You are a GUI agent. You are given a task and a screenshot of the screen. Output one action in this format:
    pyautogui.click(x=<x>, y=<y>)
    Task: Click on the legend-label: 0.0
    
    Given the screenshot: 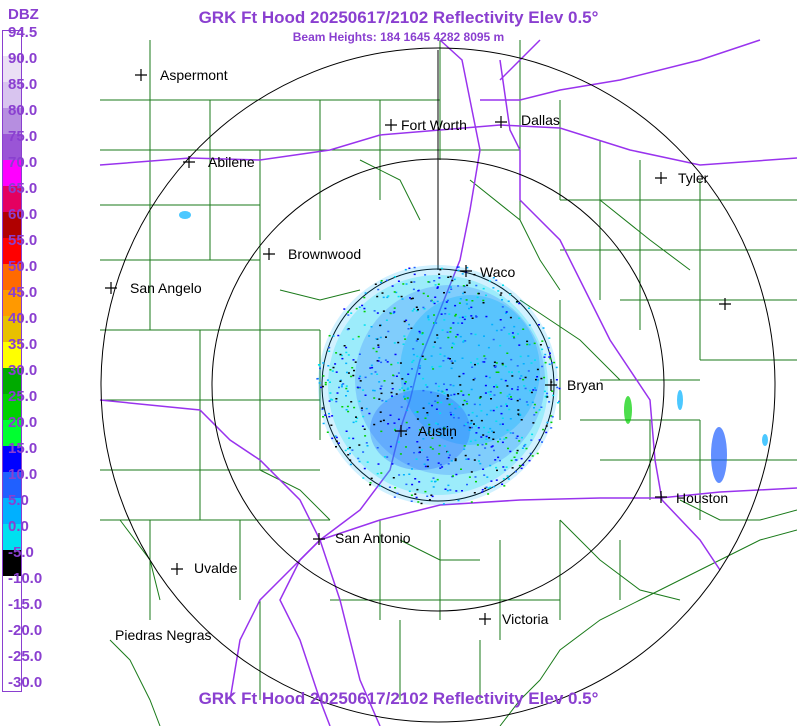 What is the action you would take?
    pyautogui.click(x=18, y=526)
    